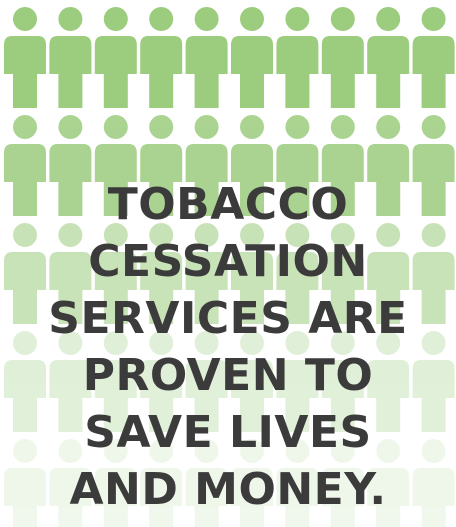  I want to click on headline-line-5: SAVE LIVES, so click(228, 432).